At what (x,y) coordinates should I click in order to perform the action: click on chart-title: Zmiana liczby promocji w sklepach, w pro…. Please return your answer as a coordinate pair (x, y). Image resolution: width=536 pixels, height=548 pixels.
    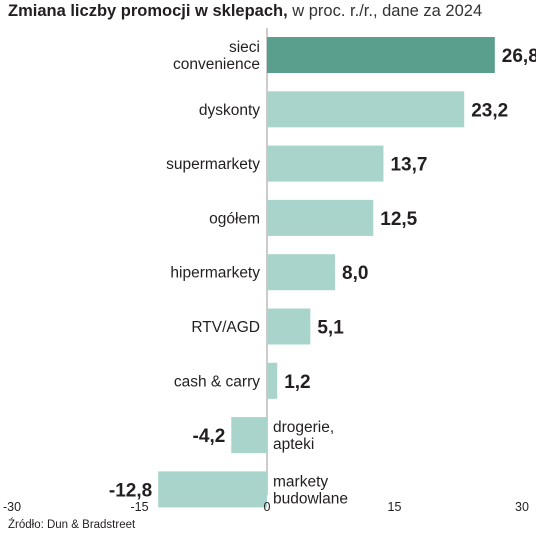
    Looking at the image, I should click on (245, 11).